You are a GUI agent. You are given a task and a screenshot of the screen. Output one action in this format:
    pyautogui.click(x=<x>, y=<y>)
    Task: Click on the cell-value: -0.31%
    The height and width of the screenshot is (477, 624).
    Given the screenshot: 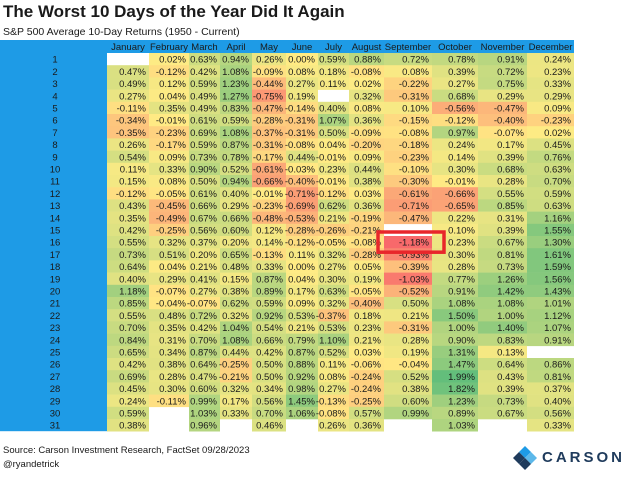 What is the action you would take?
    pyautogui.click(x=414, y=328)
    